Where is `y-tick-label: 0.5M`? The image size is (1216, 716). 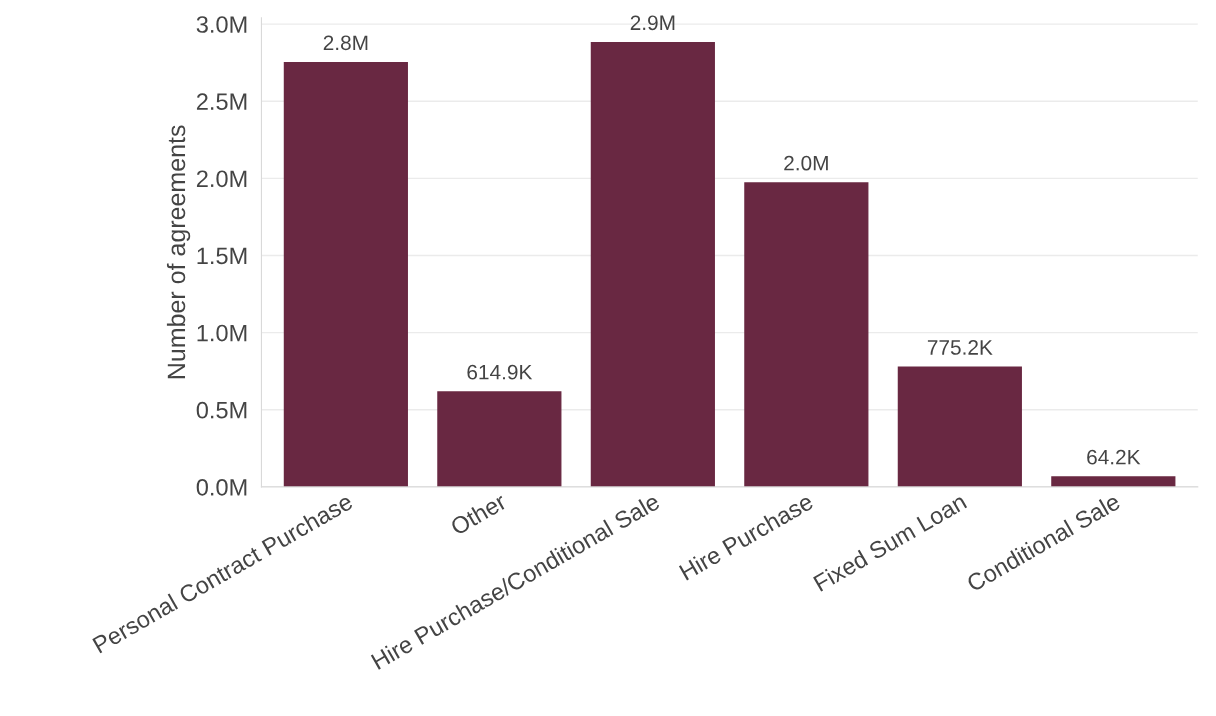 y-tick-label: 0.5M is located at coordinates (221, 410).